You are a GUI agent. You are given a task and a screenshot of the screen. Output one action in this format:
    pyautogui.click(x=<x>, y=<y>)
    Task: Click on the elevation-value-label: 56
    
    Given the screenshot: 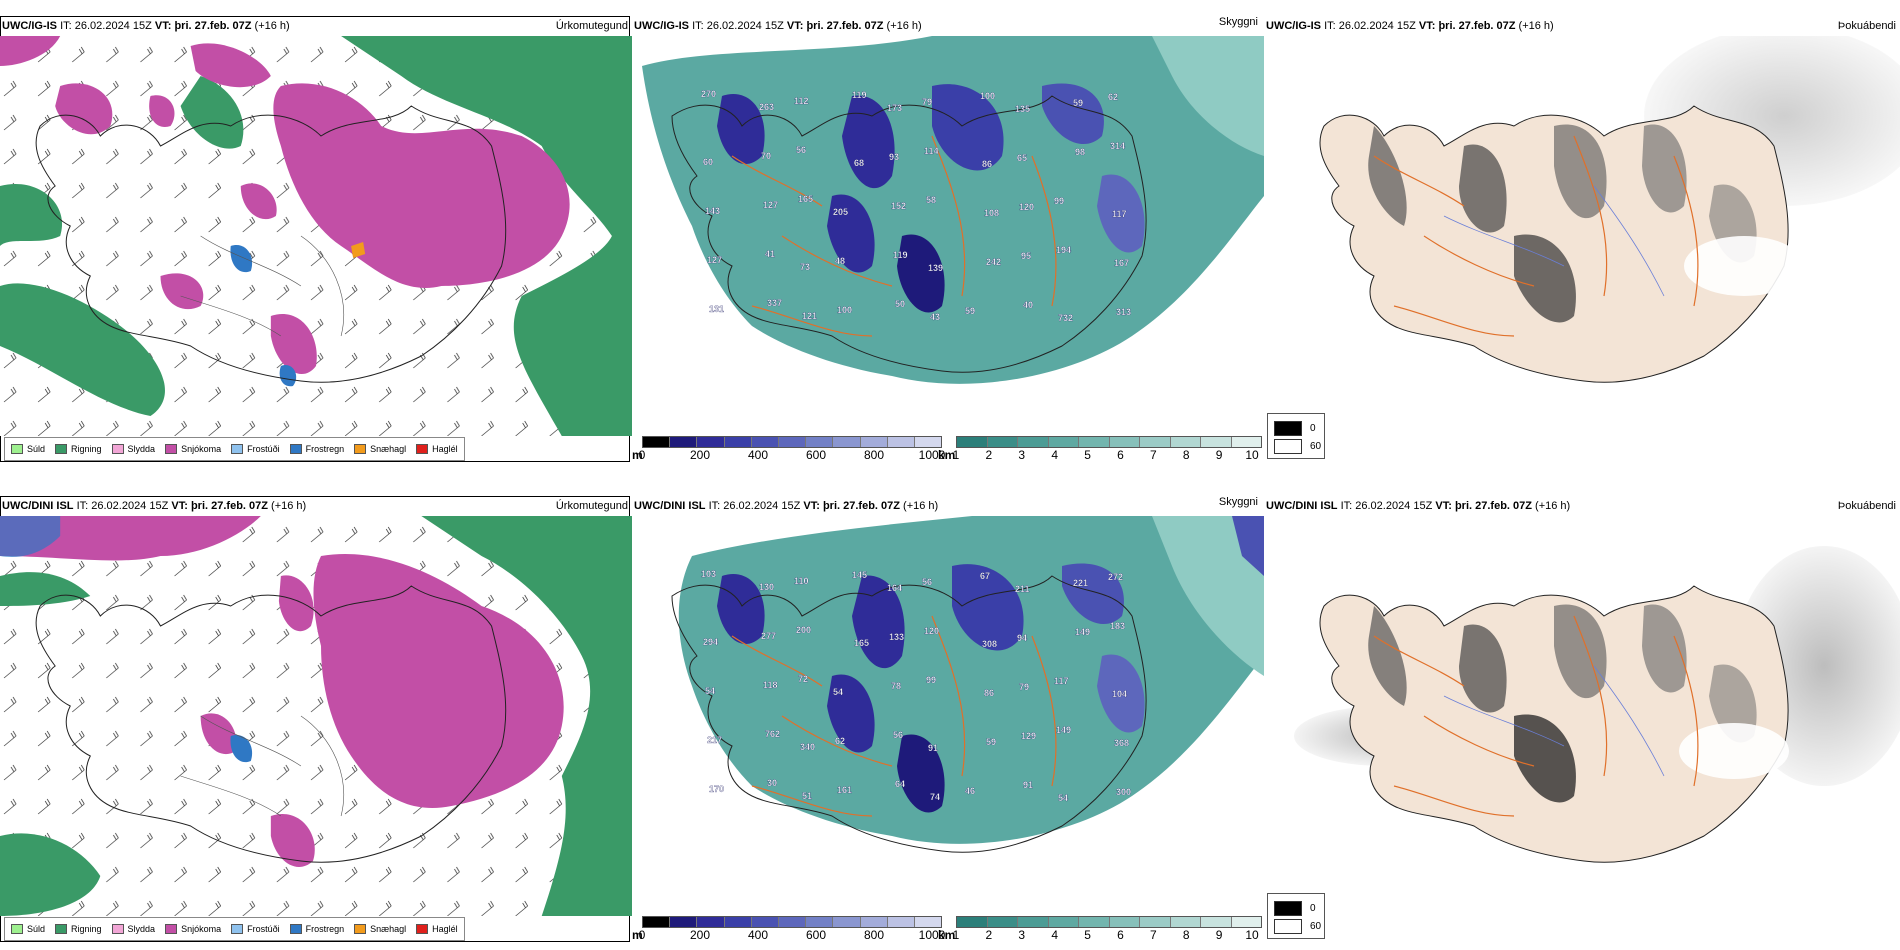 What is the action you would take?
    pyautogui.click(x=898, y=735)
    